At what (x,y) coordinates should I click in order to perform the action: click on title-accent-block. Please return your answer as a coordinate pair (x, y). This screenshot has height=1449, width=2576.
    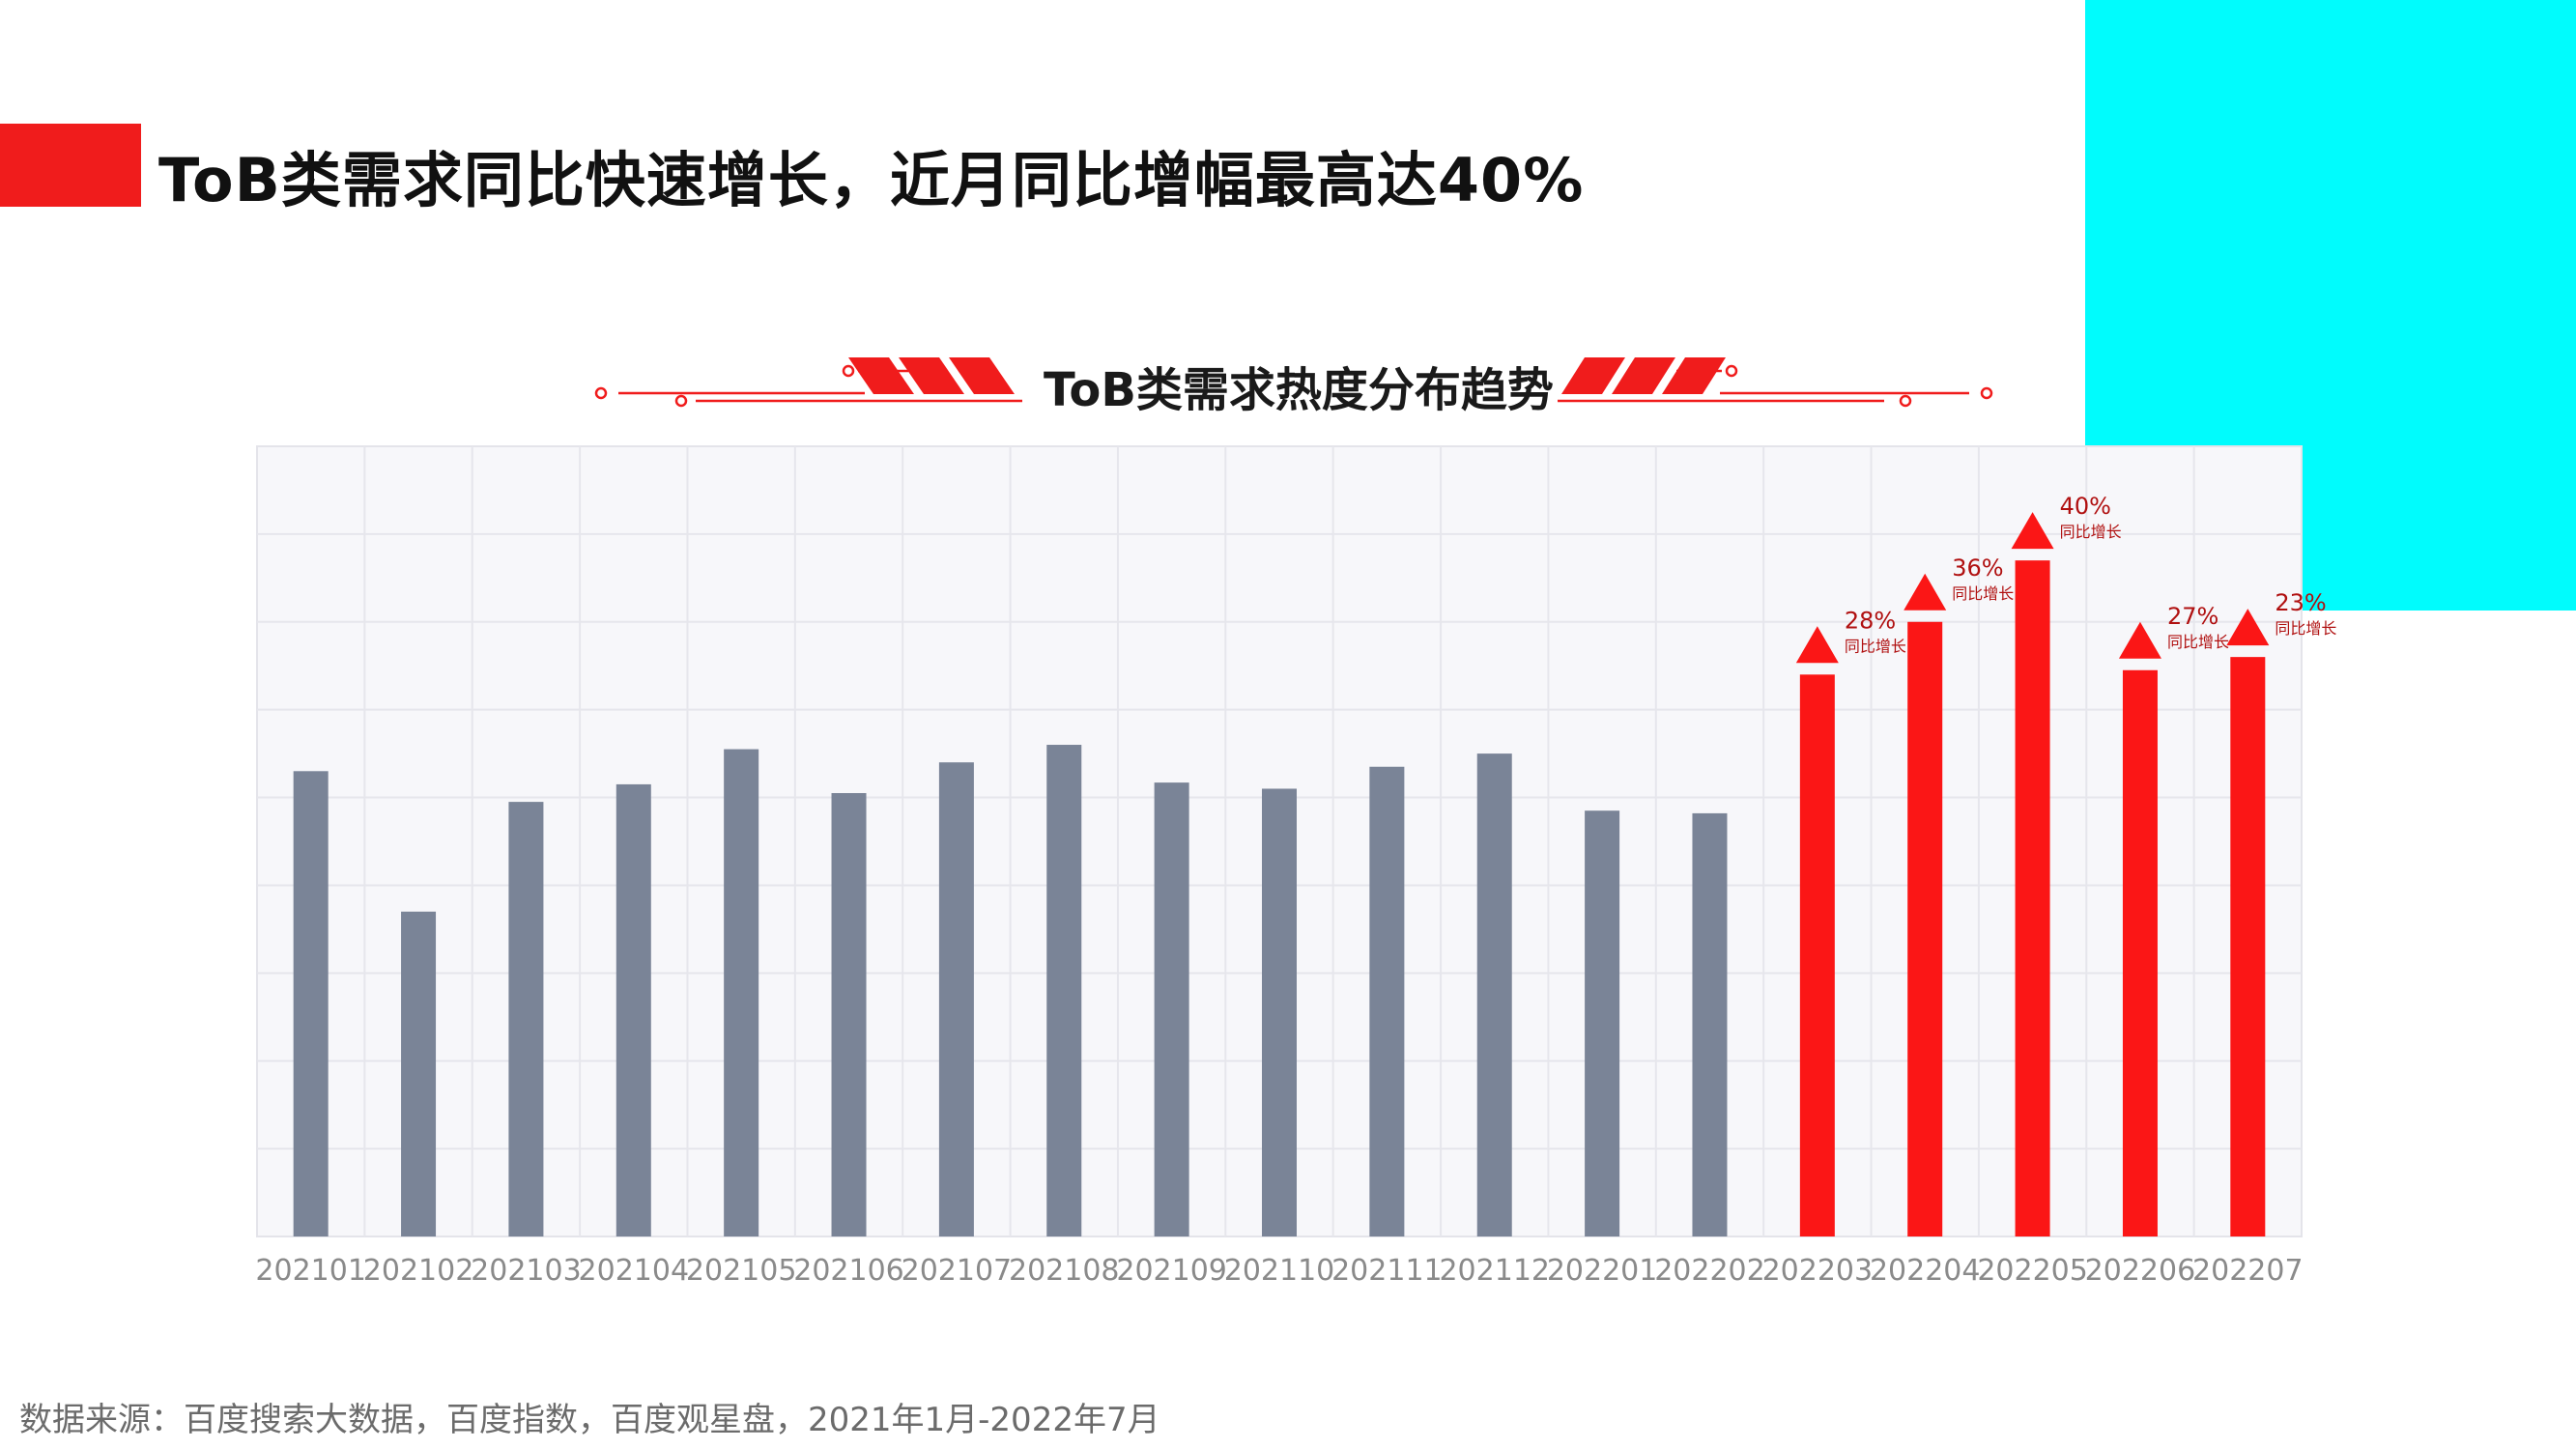
    Looking at the image, I should click on (70, 165).